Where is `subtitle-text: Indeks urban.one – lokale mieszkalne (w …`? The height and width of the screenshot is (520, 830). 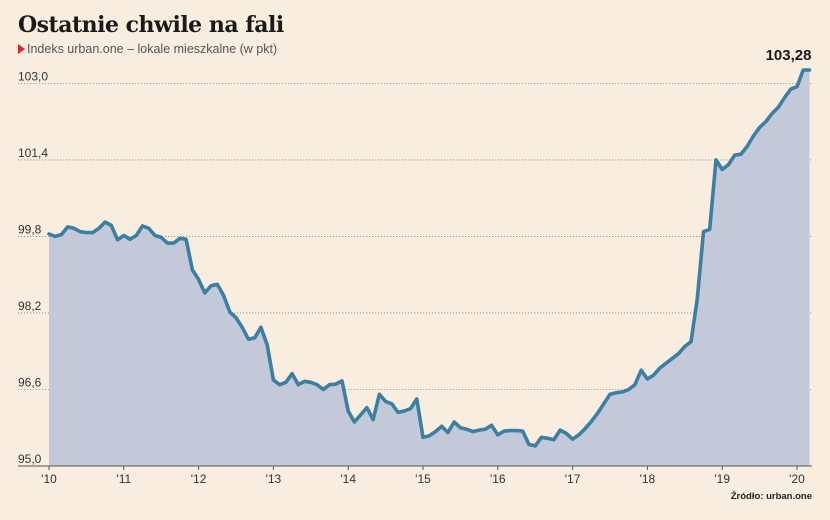 subtitle-text: Indeks urban.one – lokale mieszkalne (w … is located at coordinates (152, 49).